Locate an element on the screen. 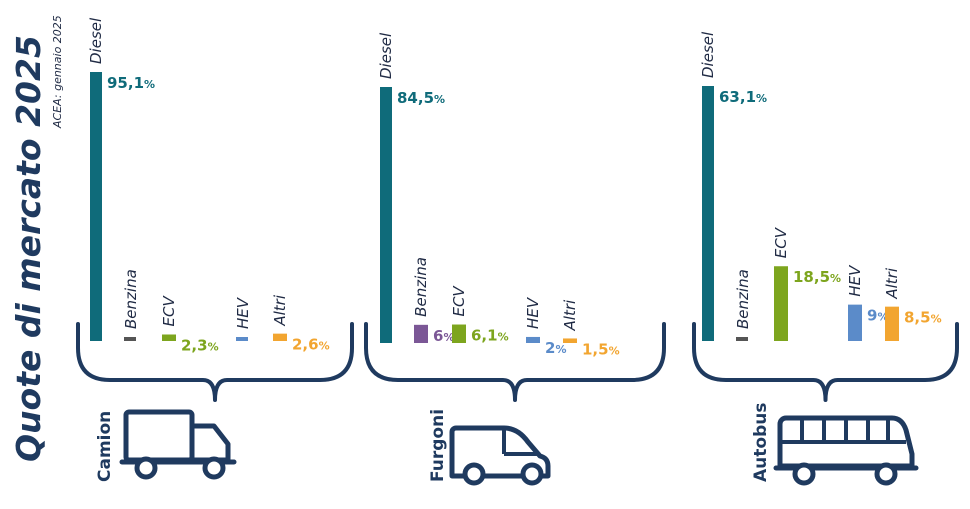  value-label-diesel: 84,5% is located at coordinates (421, 98).